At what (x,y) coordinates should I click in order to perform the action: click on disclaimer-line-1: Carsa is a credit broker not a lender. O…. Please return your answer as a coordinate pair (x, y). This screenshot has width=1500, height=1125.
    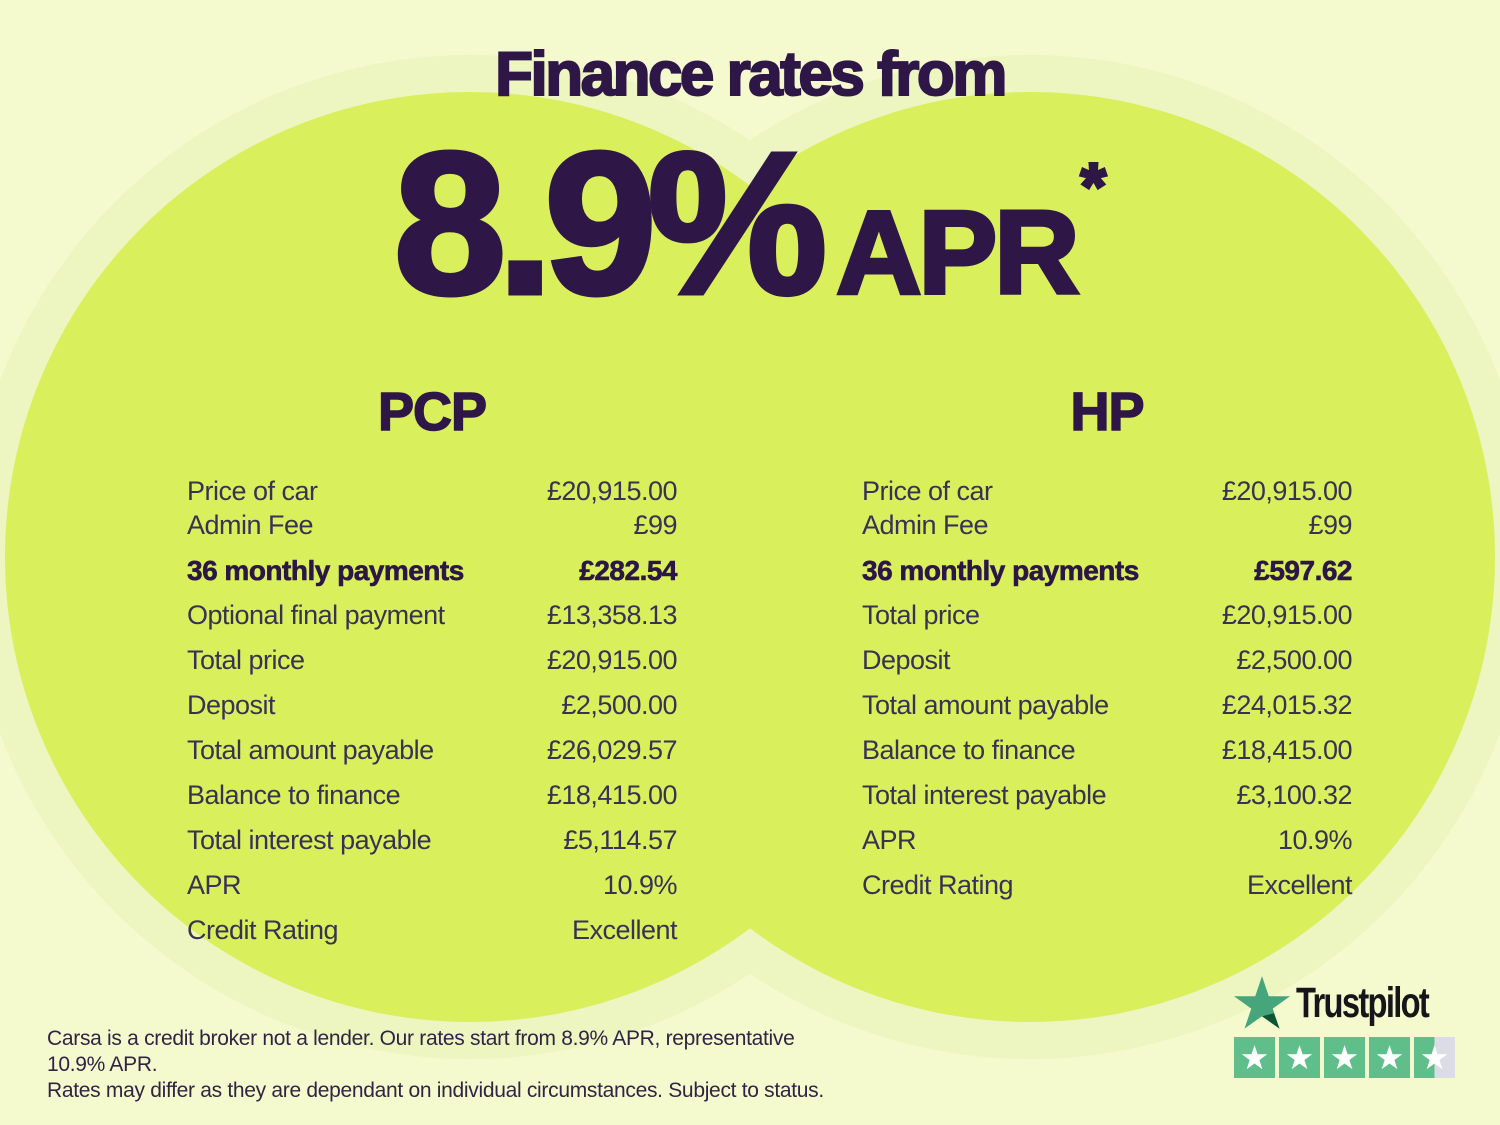
    Looking at the image, I should click on (421, 1051).